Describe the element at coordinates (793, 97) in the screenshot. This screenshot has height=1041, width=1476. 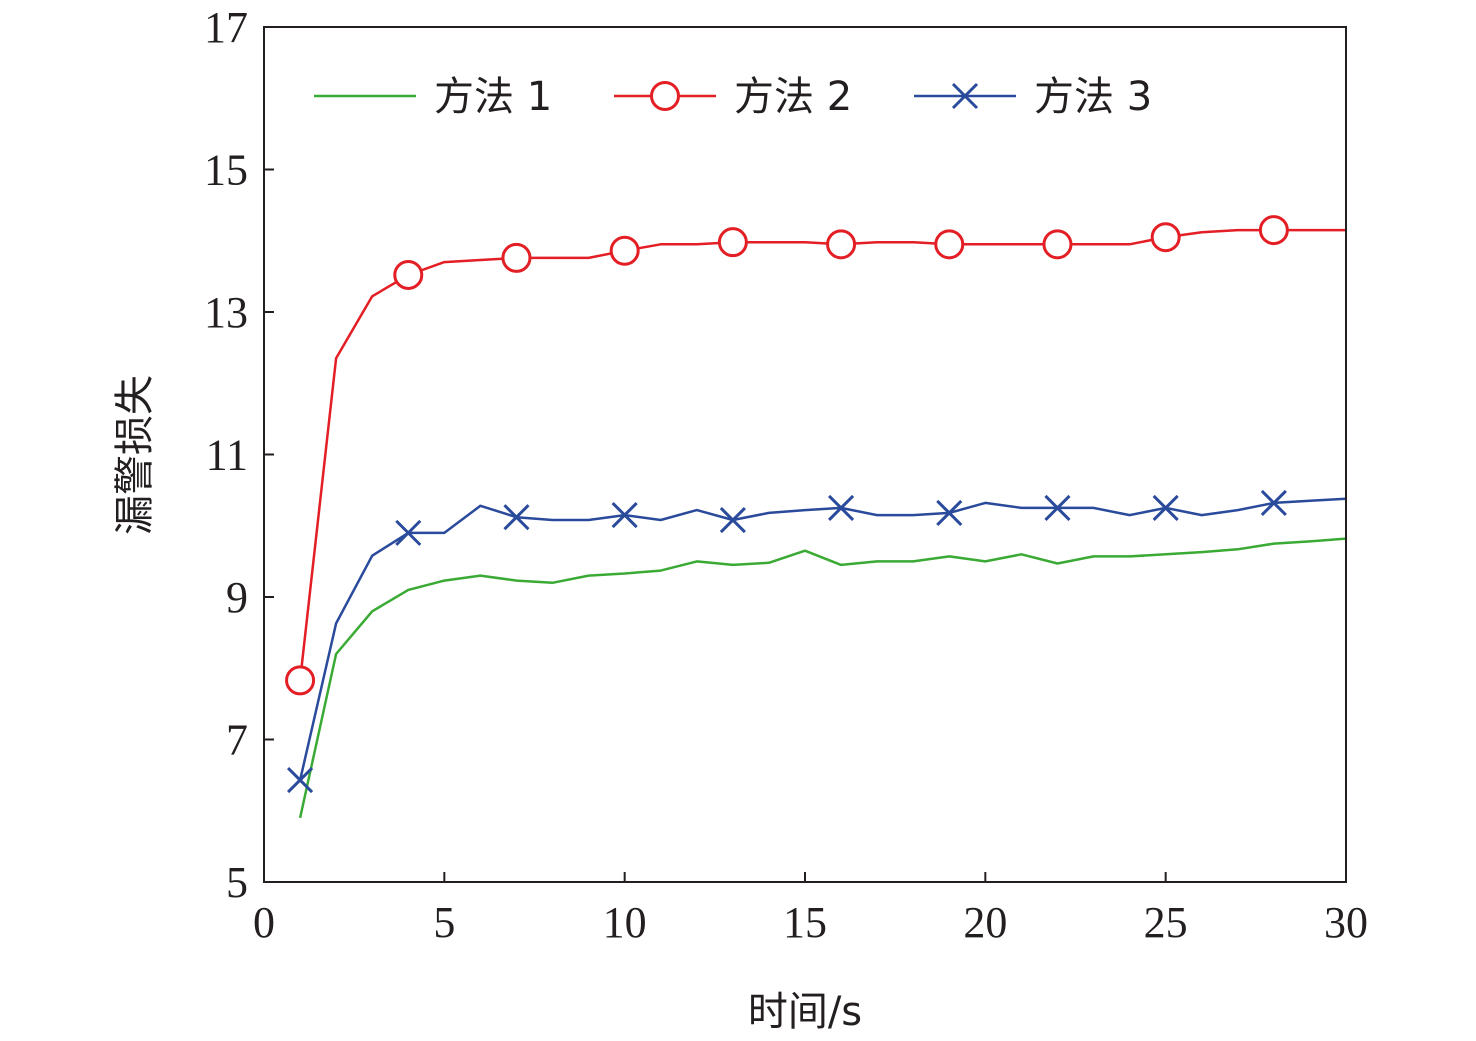
I see `legend-label: 方法 2` at that location.